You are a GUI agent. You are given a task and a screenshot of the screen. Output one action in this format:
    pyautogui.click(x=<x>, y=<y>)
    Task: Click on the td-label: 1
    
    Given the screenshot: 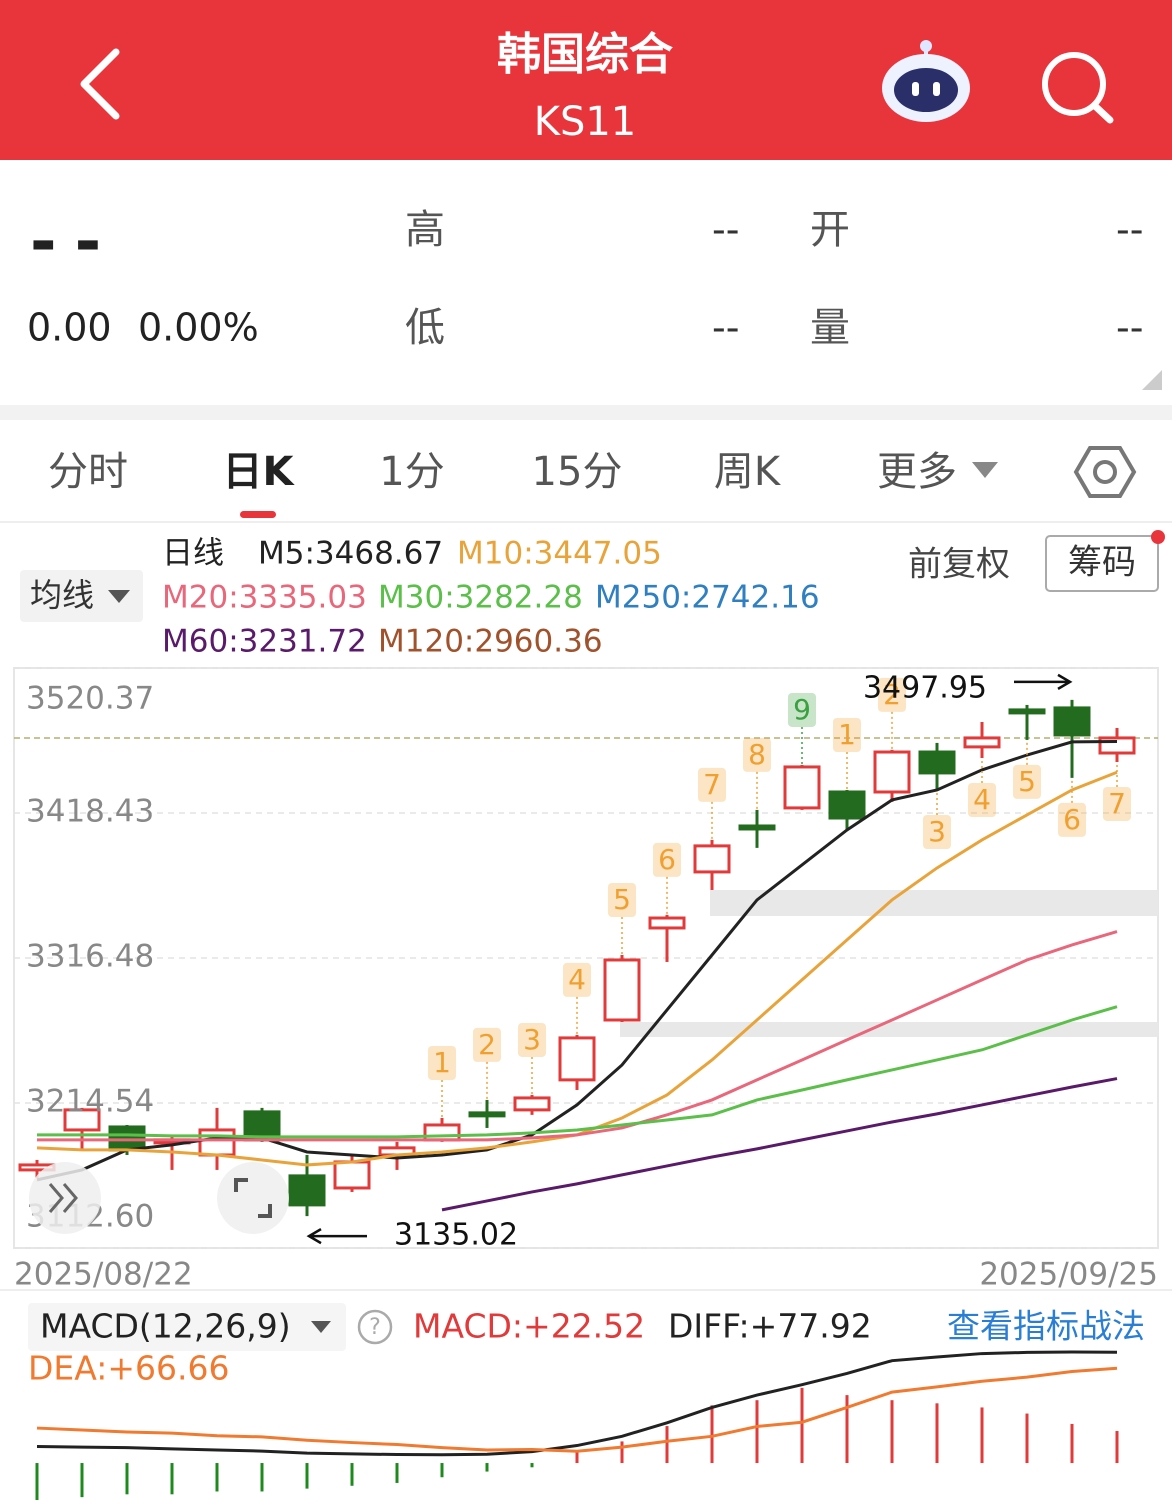 What is the action you would take?
    pyautogui.click(x=847, y=734)
    